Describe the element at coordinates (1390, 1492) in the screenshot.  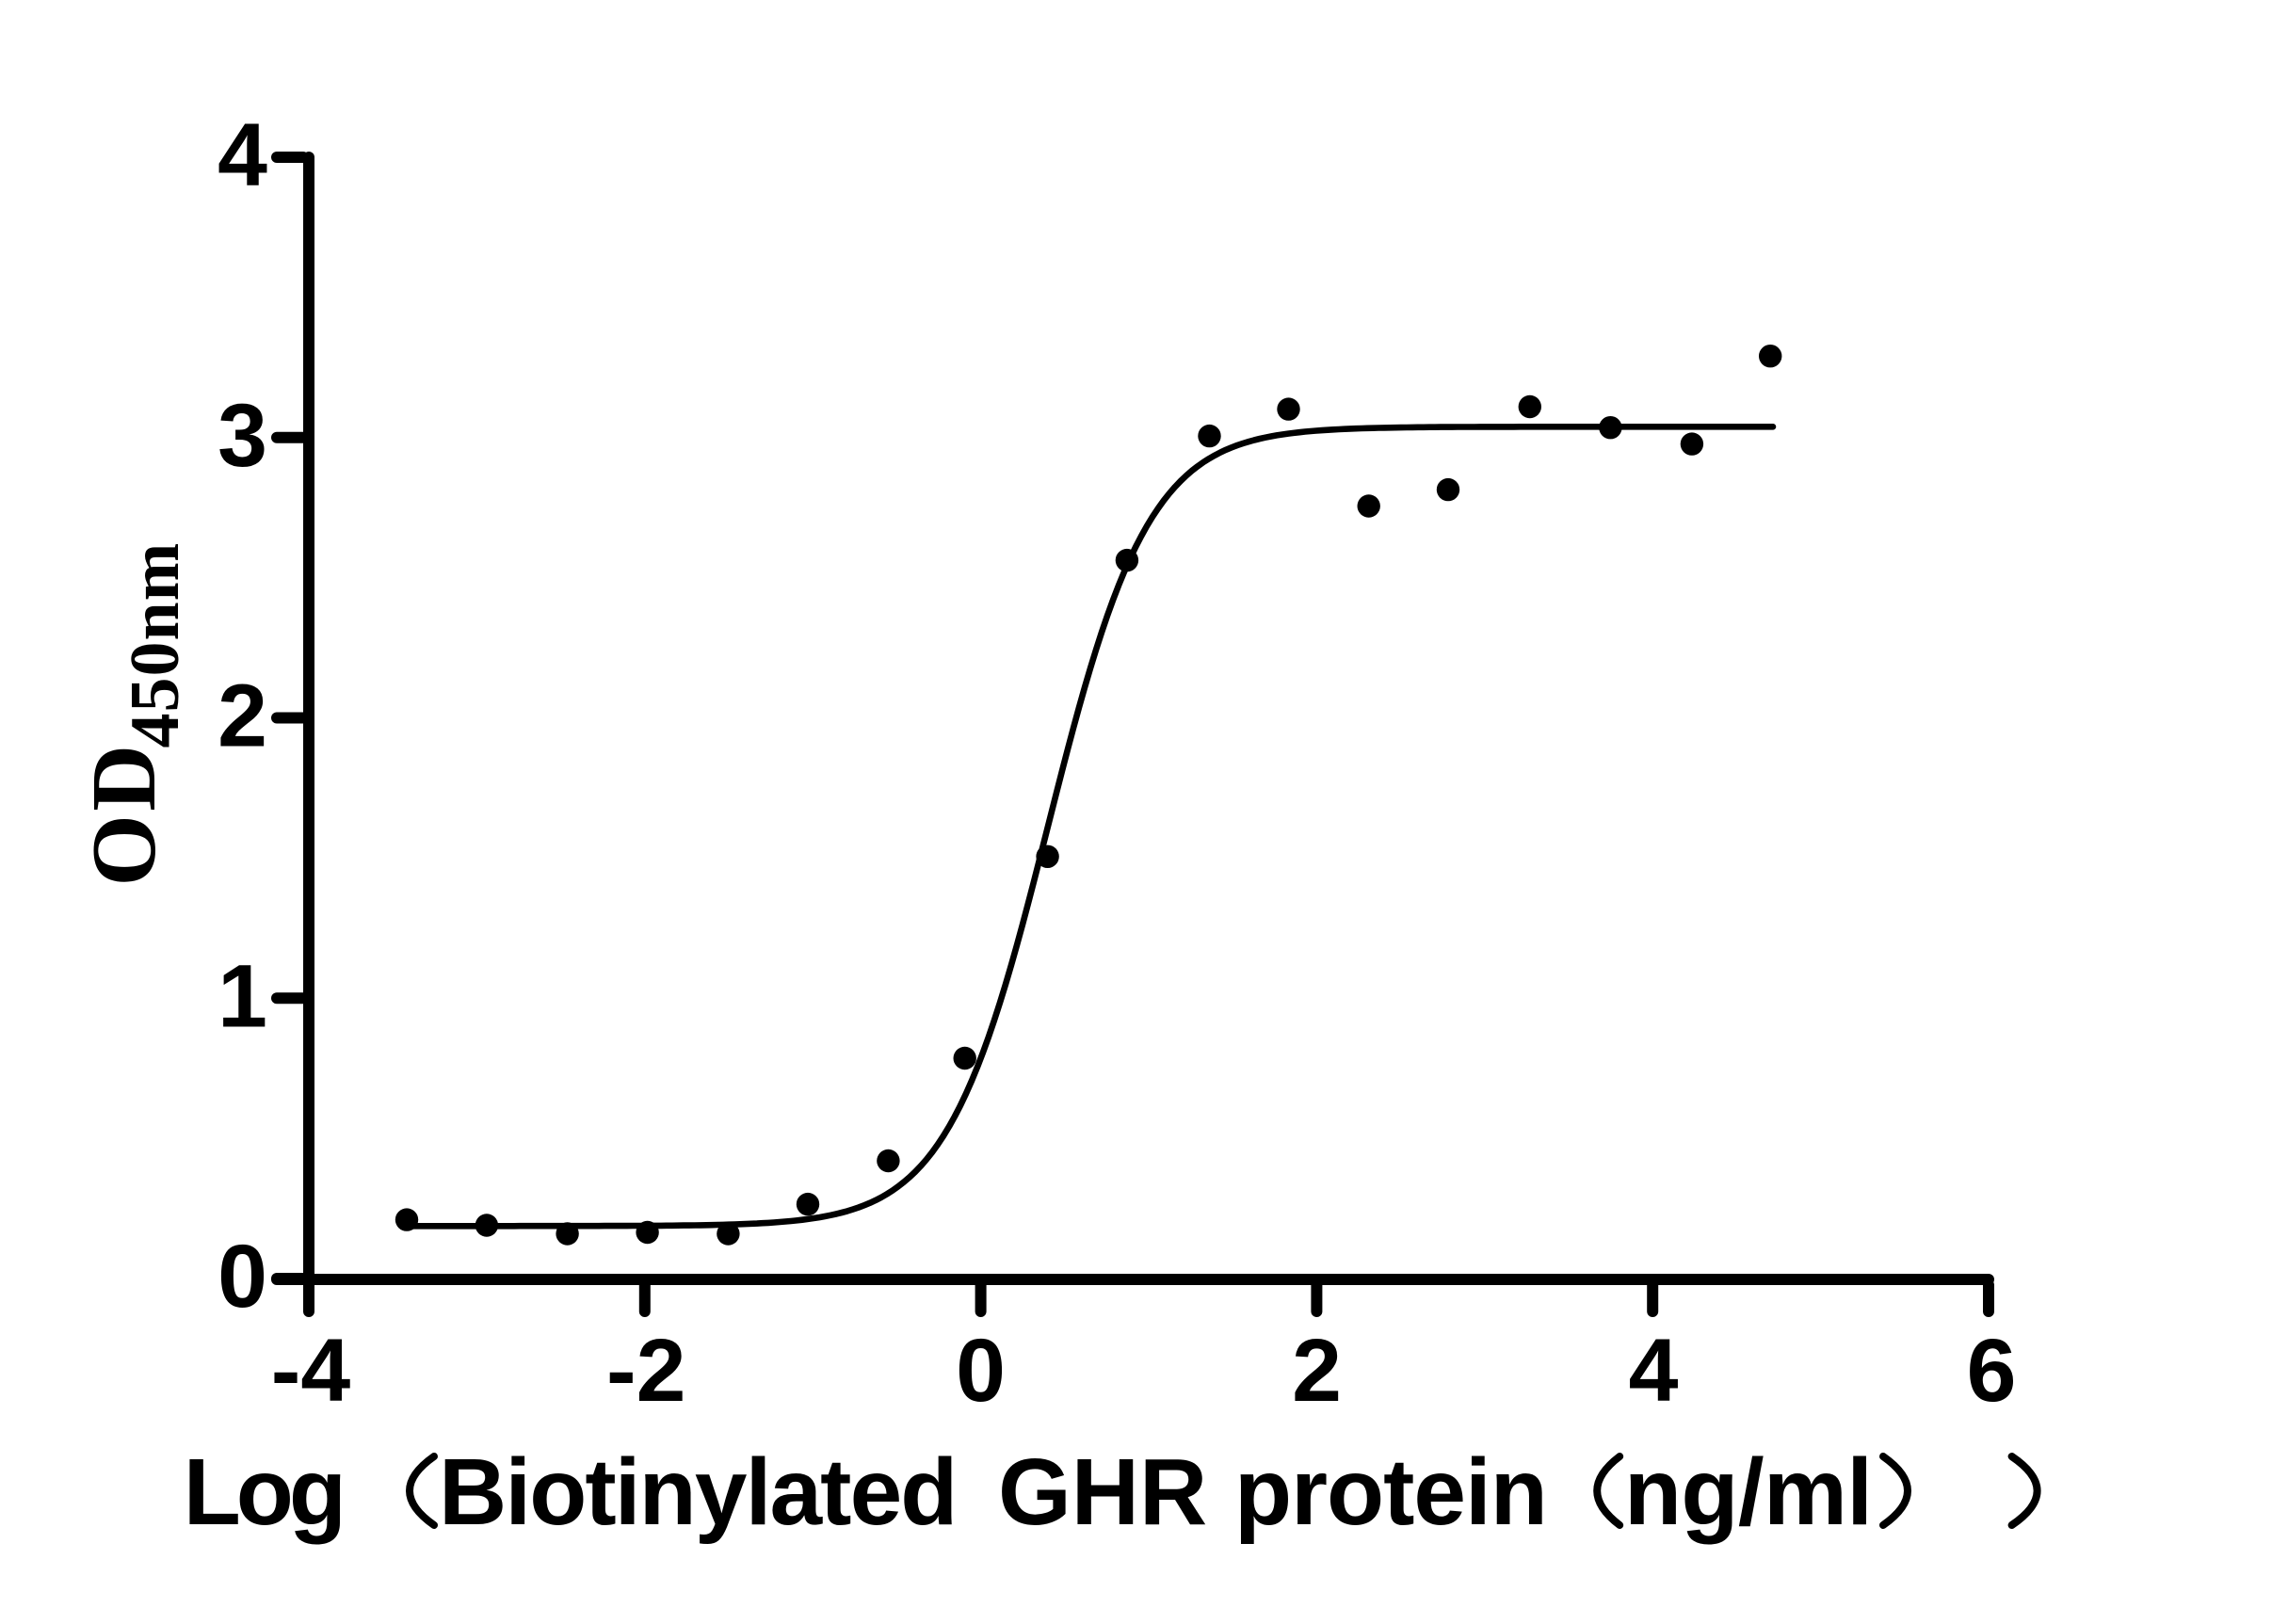
I see `svg-text: protein` at that location.